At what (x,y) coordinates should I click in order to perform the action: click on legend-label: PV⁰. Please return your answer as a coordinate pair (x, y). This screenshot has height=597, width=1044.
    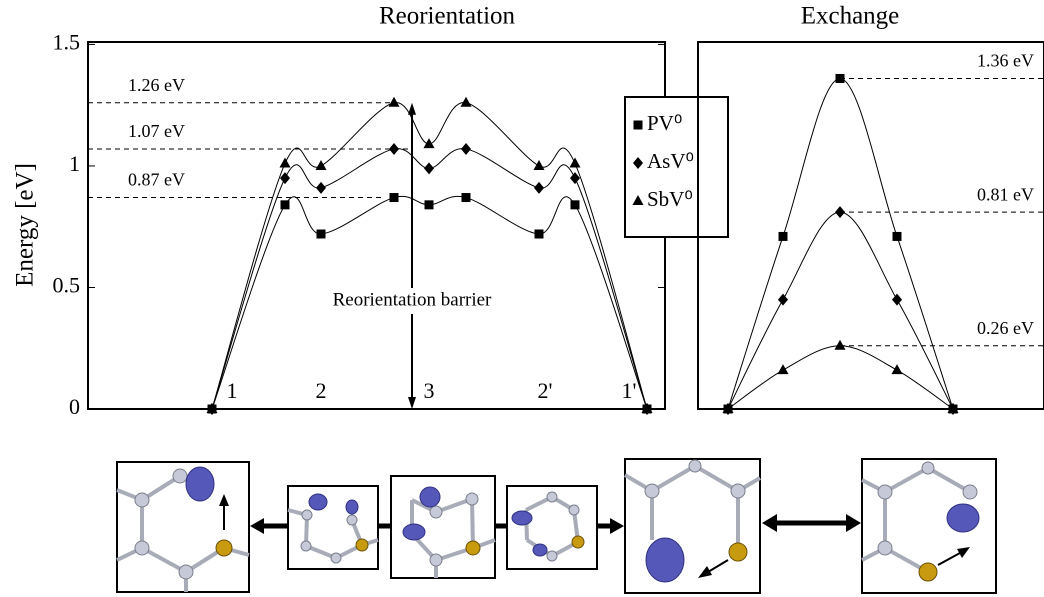
    Looking at the image, I should click on (664, 123).